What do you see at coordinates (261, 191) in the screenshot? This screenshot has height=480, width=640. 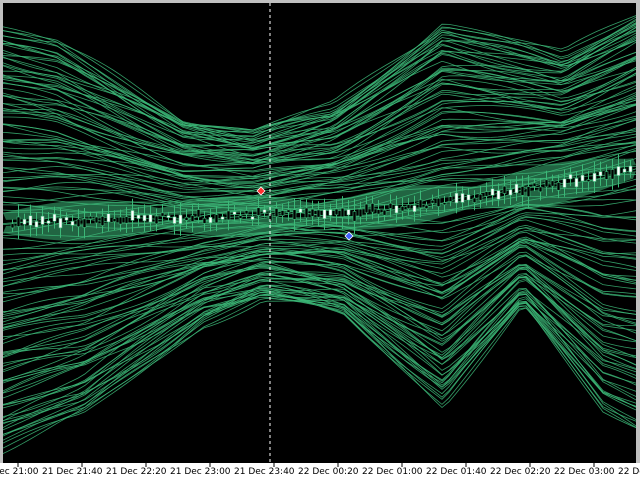 I see `up-arrow-marker` at bounding box center [261, 191].